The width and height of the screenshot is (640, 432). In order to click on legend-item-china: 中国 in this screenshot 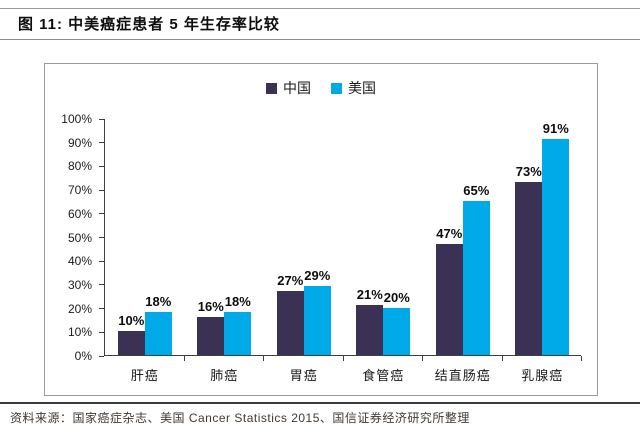, I will do `click(288, 88)`.